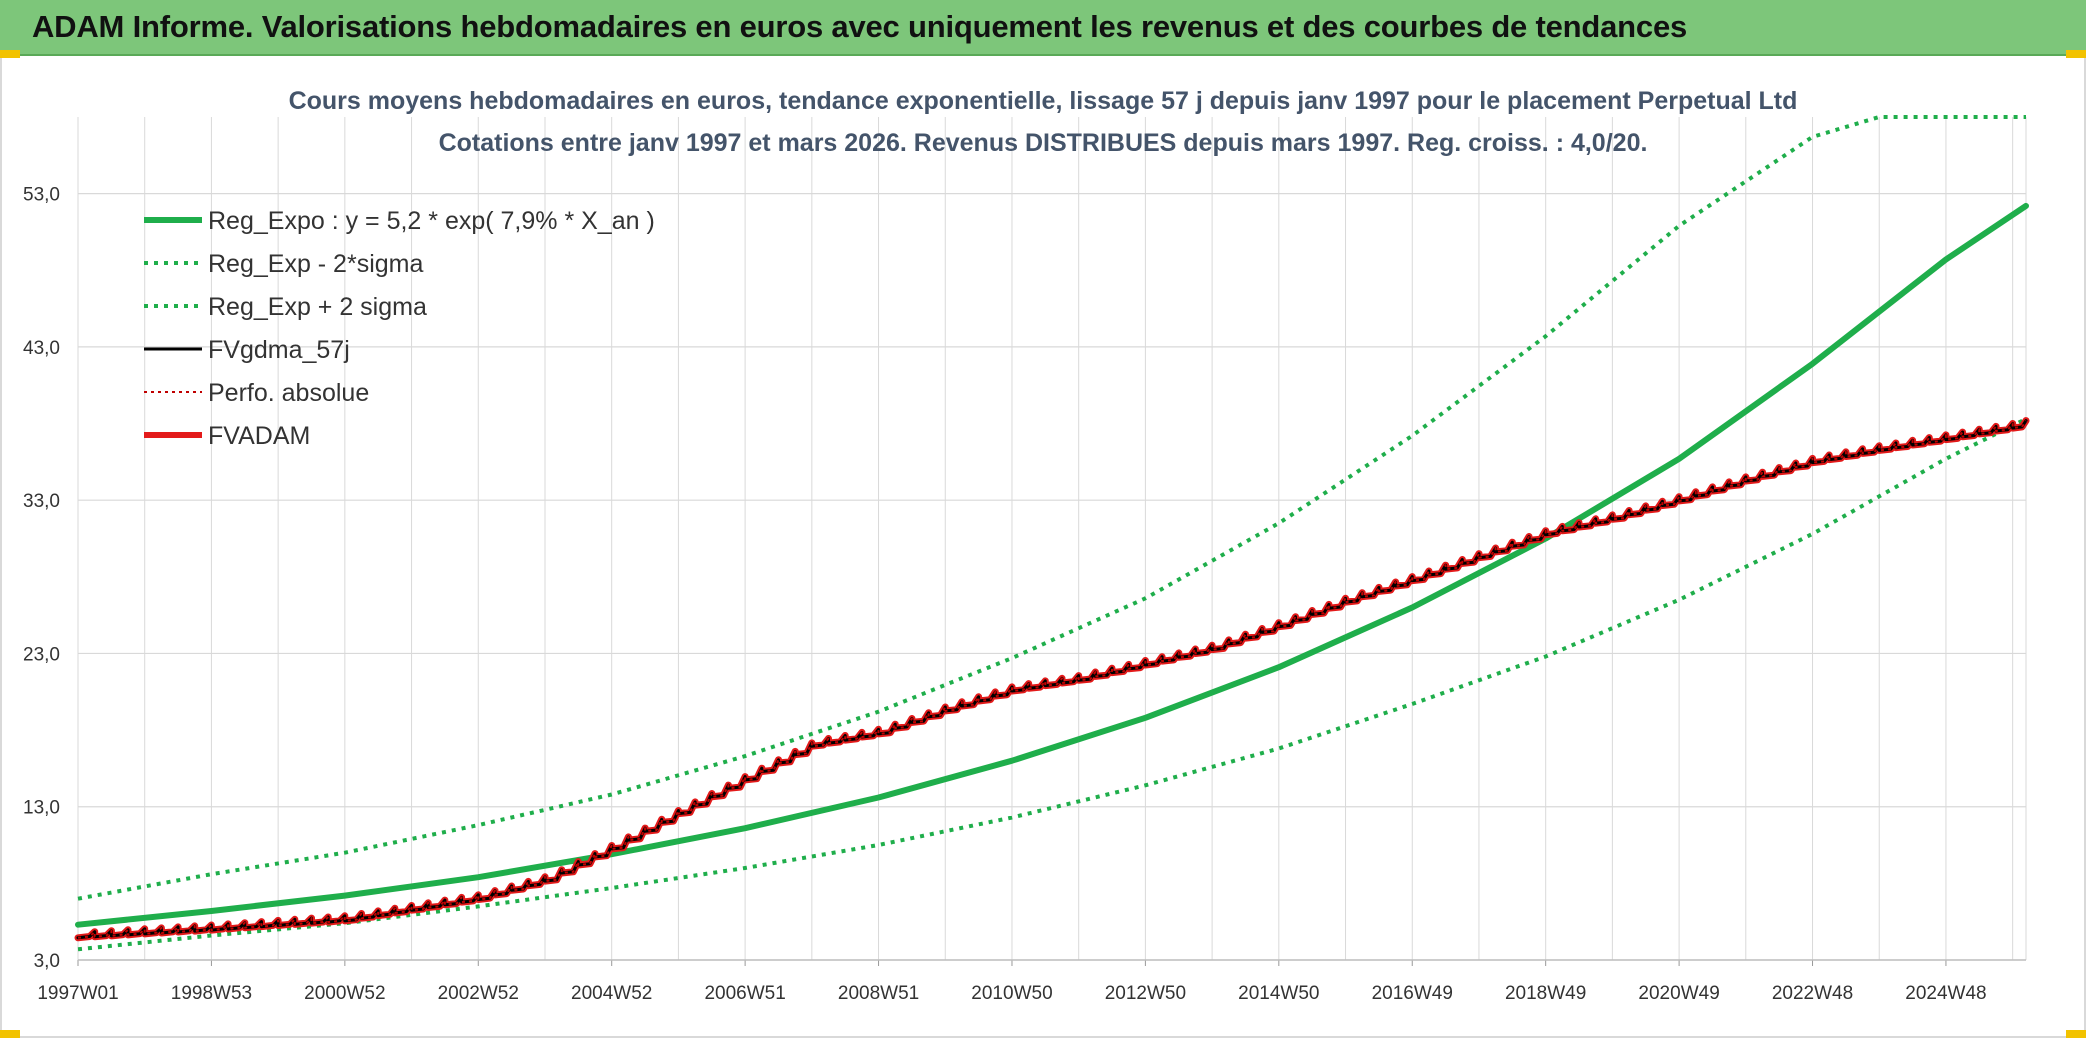 This screenshot has width=2086, height=1038. Describe the element at coordinates (41, 654) in the screenshot. I see `y-tick-label: 23,0` at that location.